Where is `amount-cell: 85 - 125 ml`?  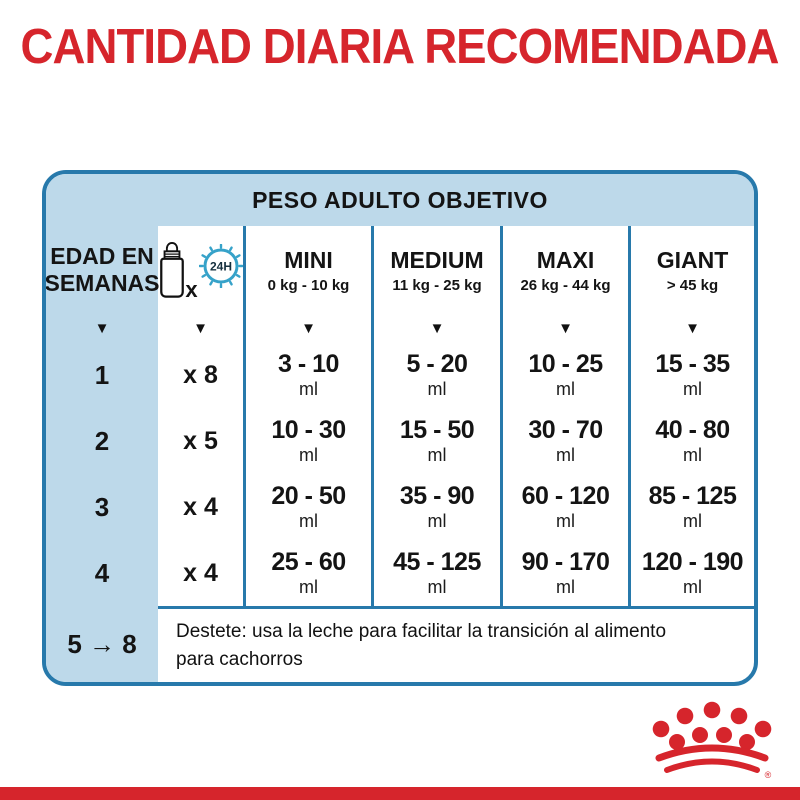 amount-cell: 85 - 125 ml is located at coordinates (691, 507).